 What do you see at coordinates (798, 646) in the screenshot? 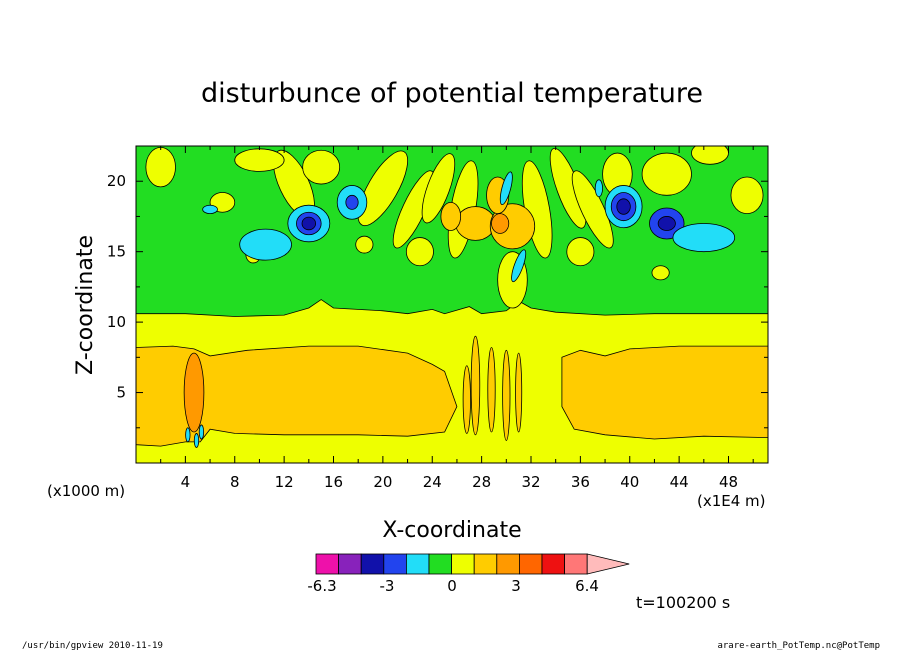
I see `footer-right-text: arare-earth_PotTemp.nc@PotTemp` at bounding box center [798, 646].